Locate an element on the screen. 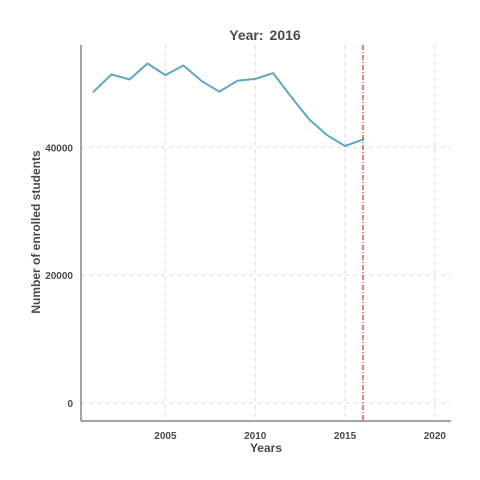 The height and width of the screenshot is (480, 480). title-prefix: Year: is located at coordinates (246, 35).